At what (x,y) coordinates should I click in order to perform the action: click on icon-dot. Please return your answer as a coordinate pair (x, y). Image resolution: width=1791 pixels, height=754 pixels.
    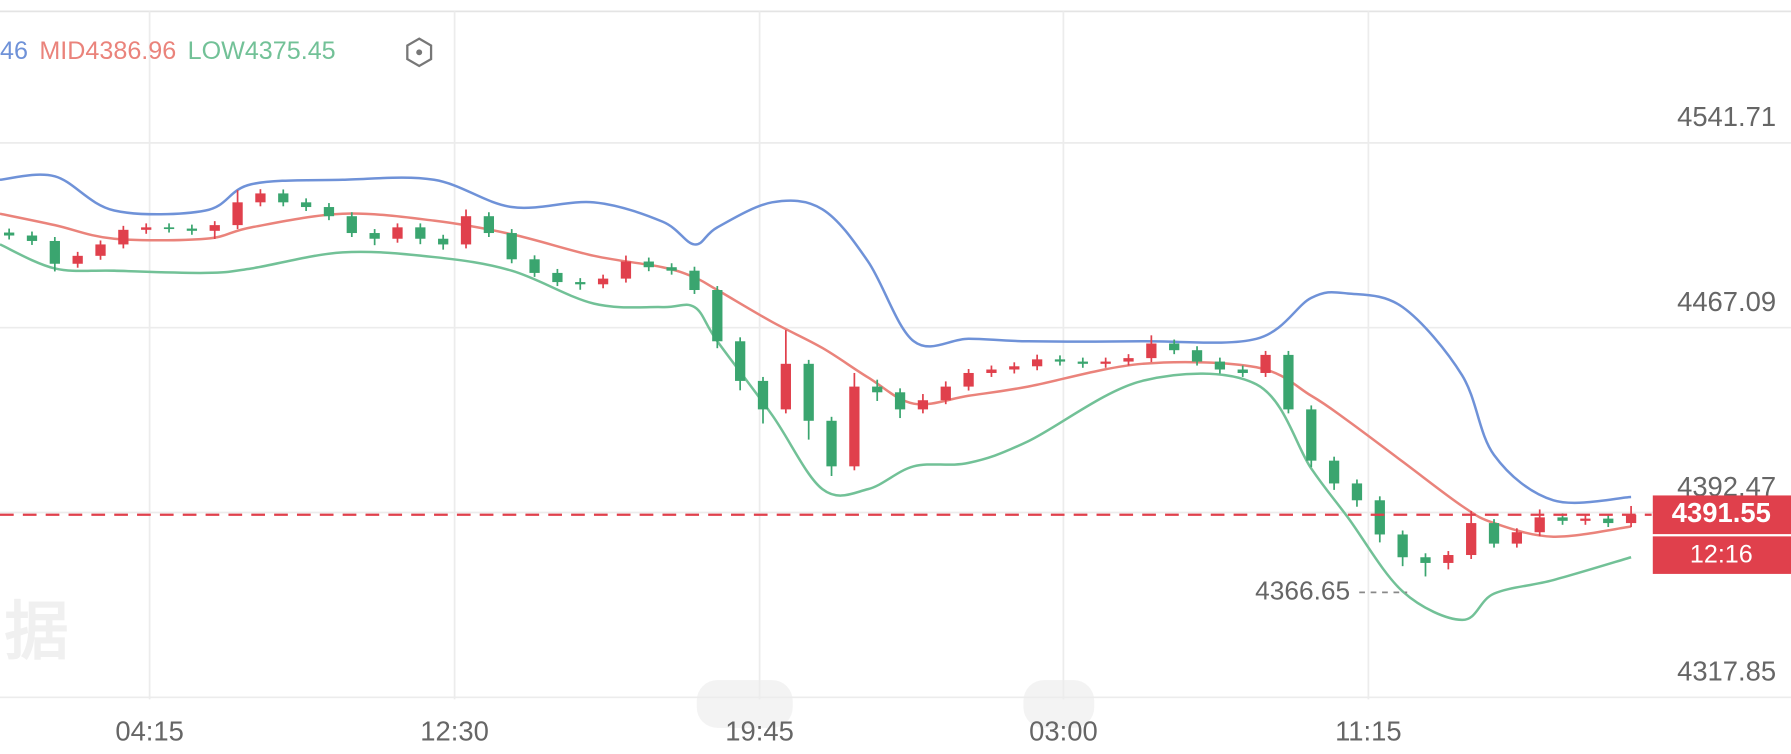
    Looking at the image, I should click on (419, 52).